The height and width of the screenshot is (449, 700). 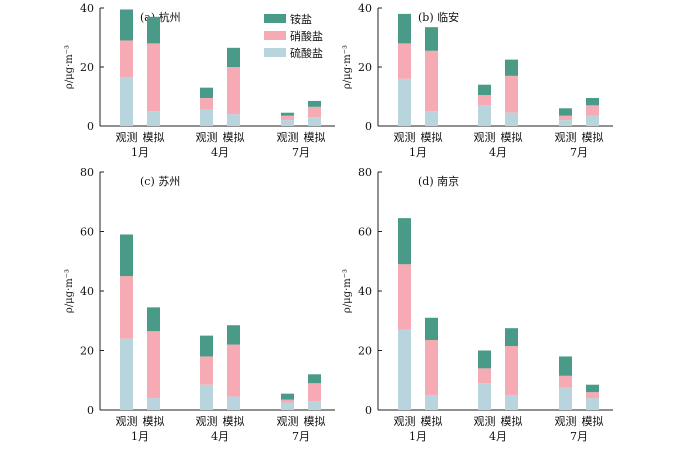 What do you see at coordinates (275, 35) in the screenshot?
I see `legend-swatch-nitrate` at bounding box center [275, 35].